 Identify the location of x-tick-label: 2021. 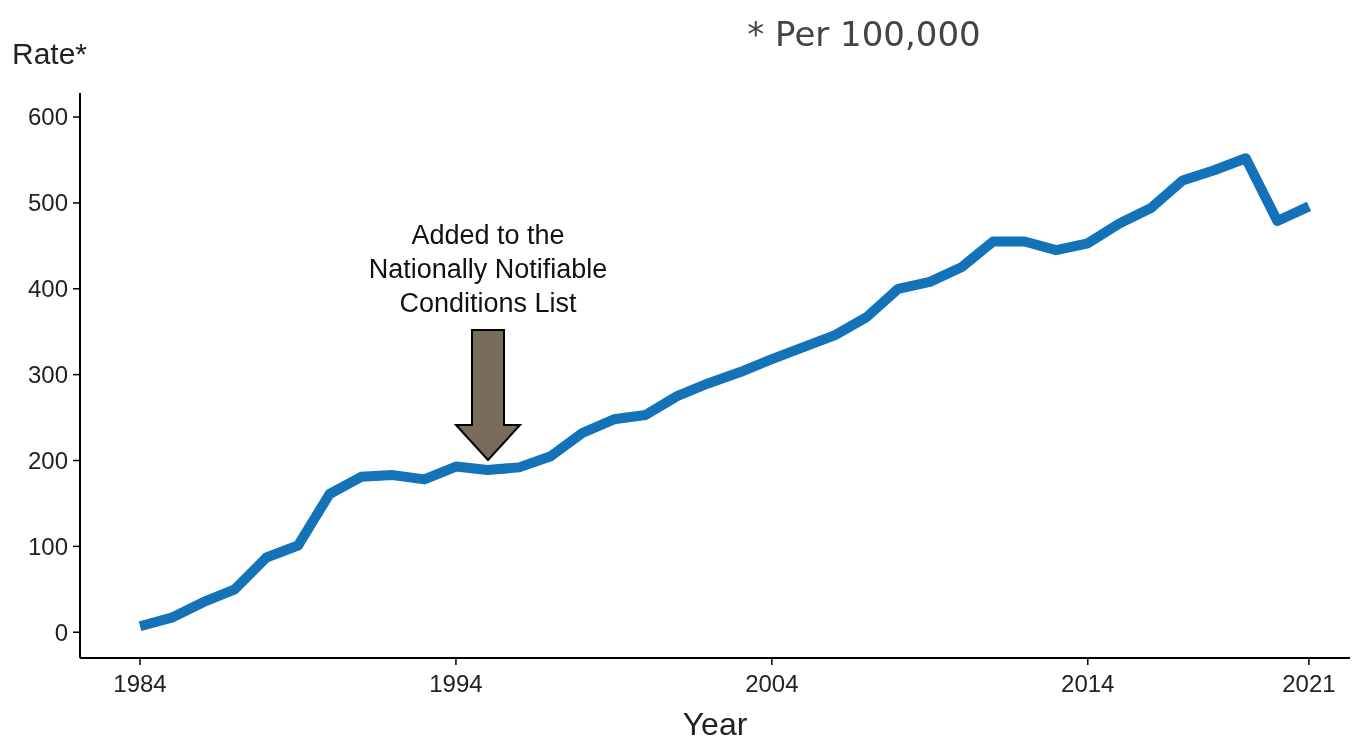
(1309, 683).